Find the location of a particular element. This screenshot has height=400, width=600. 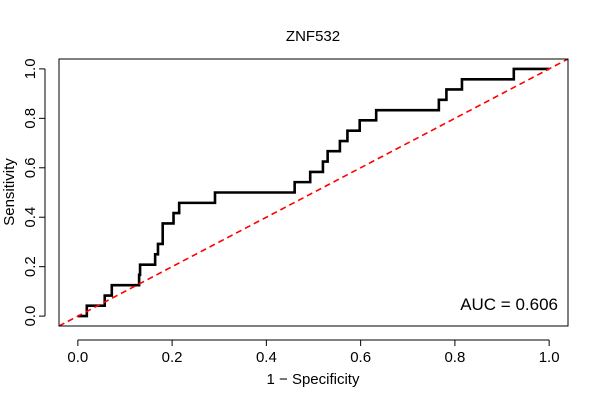

x-tick-label: 0.2 is located at coordinates (172, 357).